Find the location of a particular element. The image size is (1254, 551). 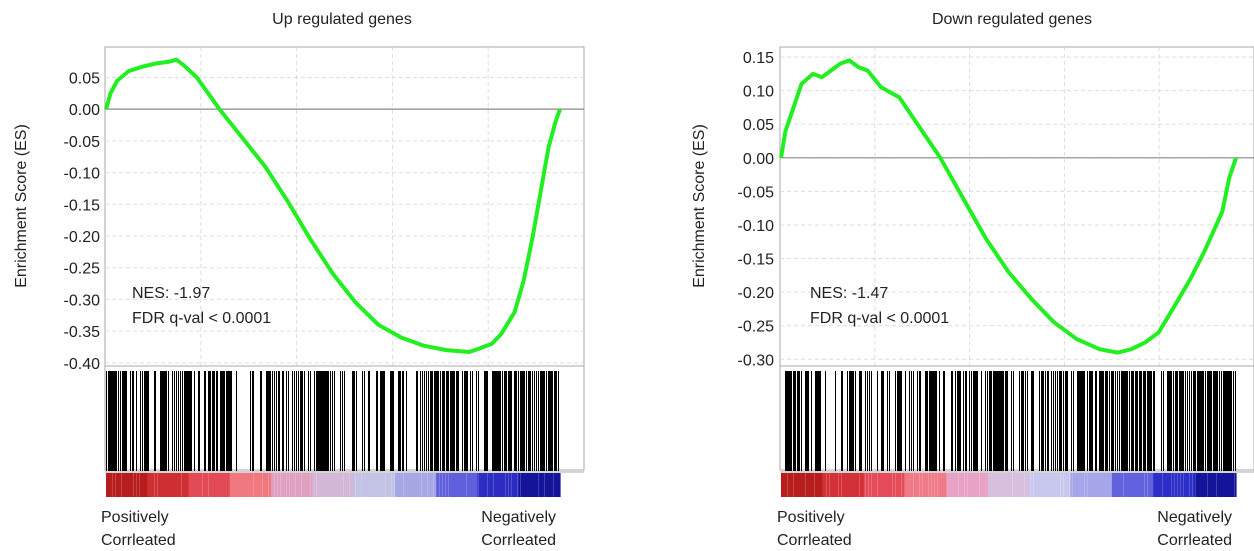

x-left-label-line2: Corrleated is located at coordinates (814, 540).